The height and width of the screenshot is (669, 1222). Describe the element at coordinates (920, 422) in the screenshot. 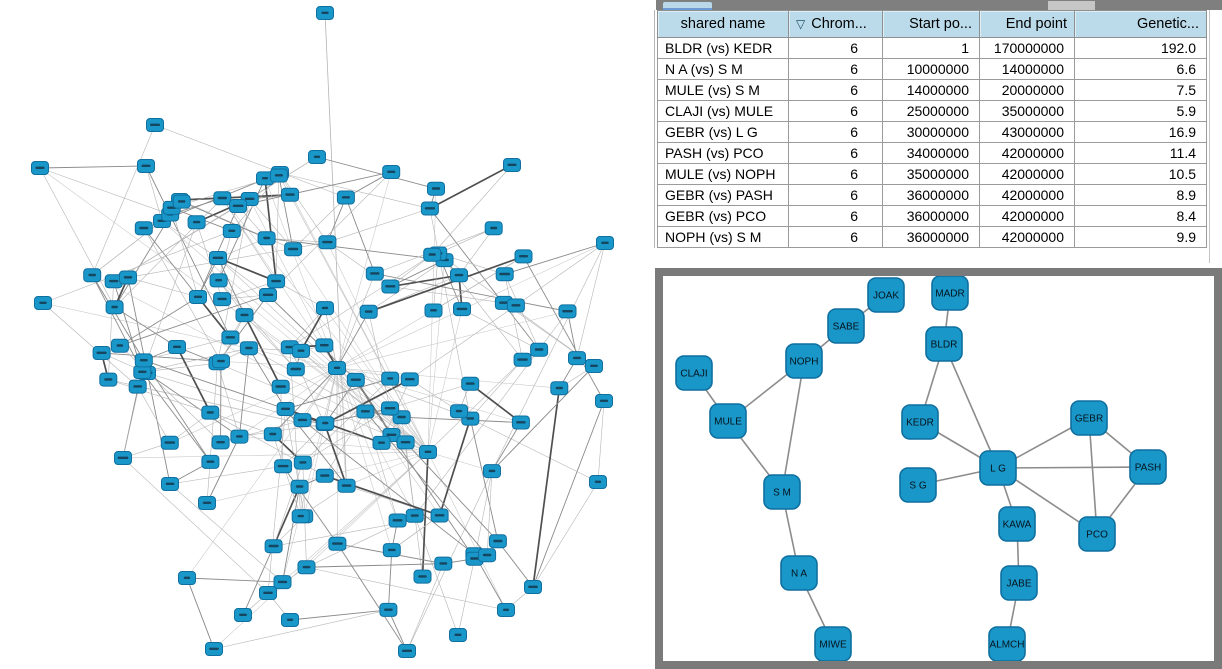

I see `node-KEDR: KEDR` at that location.